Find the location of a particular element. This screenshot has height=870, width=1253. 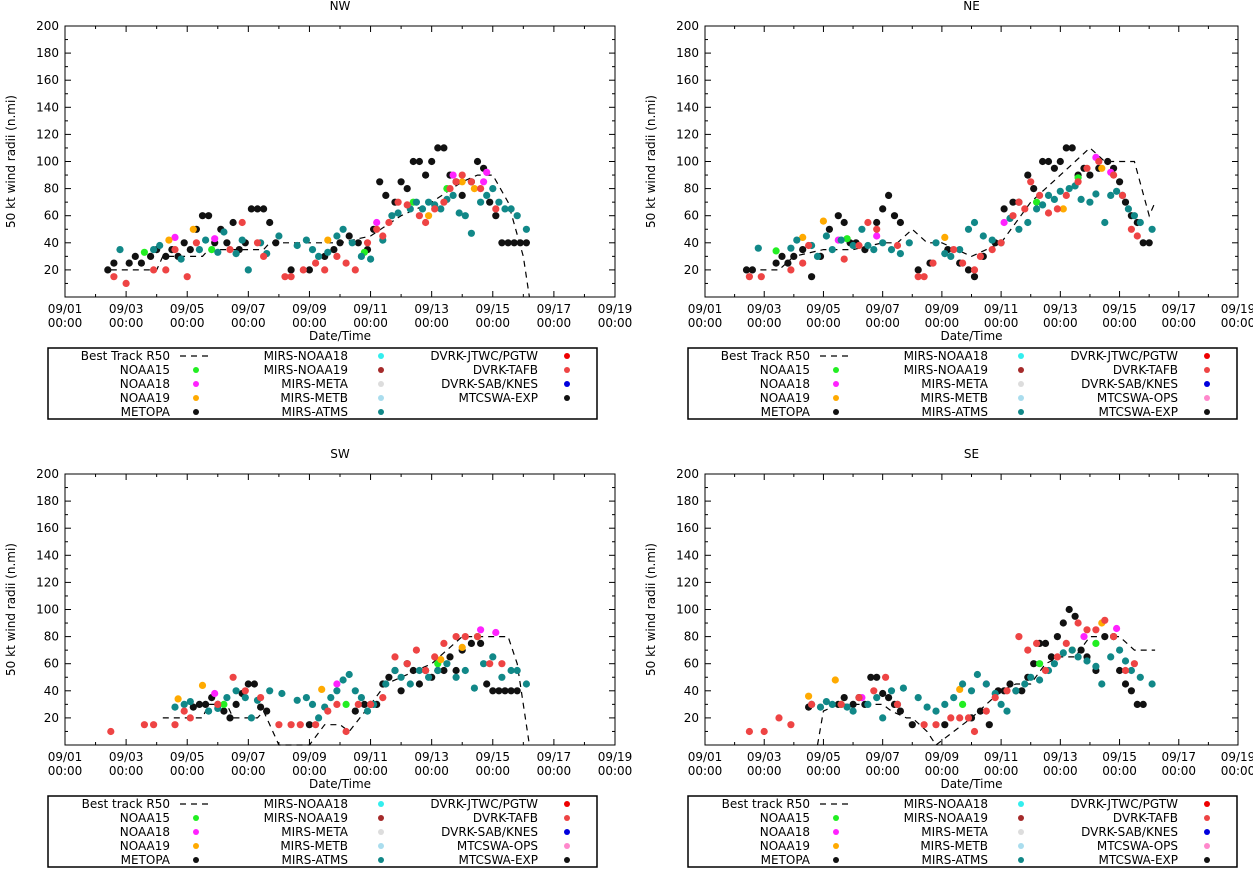

y-axis-label: 50 kt wind radii (n.mi) is located at coordinates (651, 609).